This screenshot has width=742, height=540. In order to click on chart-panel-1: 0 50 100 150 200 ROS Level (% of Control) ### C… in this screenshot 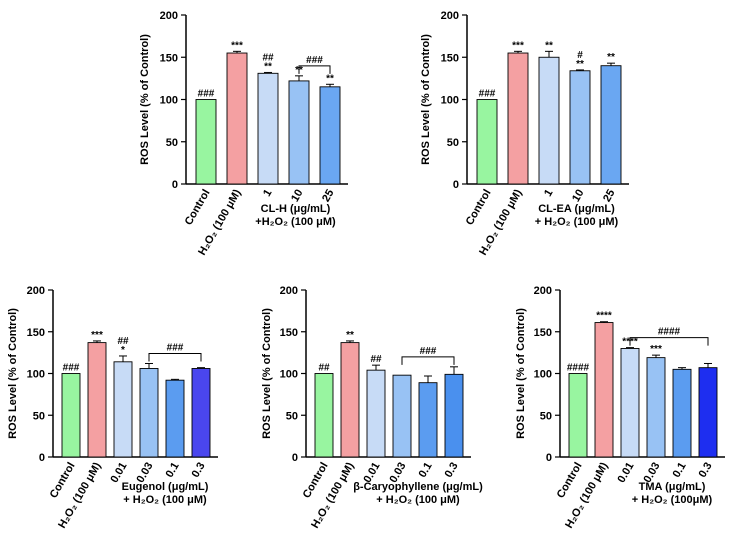, I will do `click(243, 134)`.